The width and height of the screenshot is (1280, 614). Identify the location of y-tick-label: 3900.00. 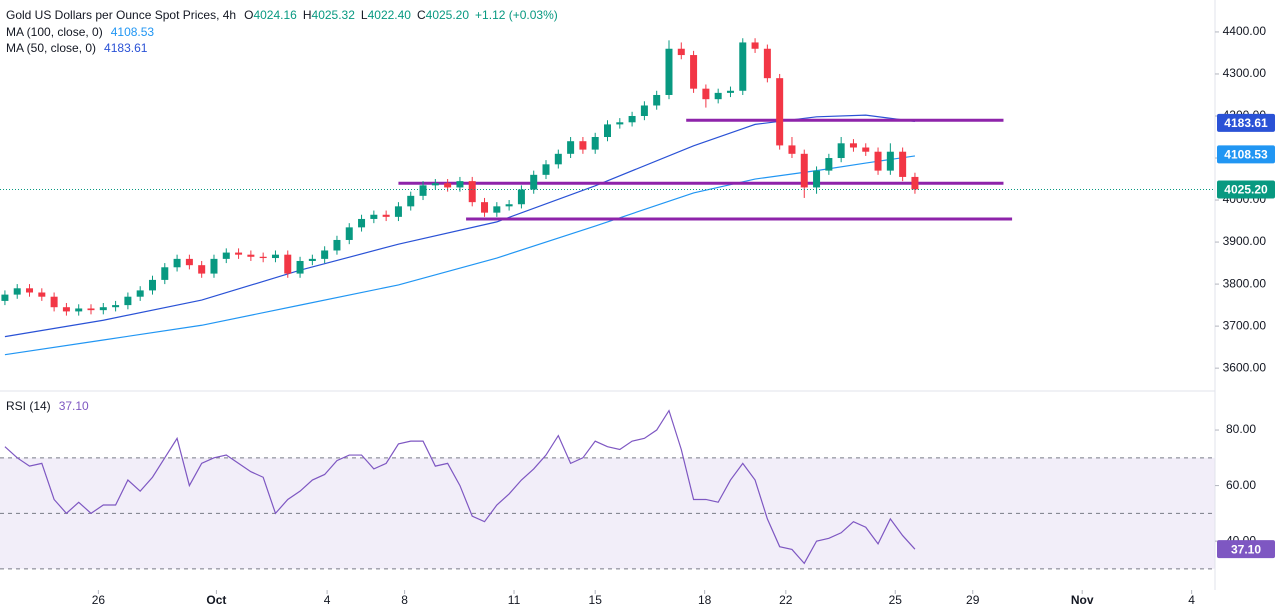
(1245, 241).